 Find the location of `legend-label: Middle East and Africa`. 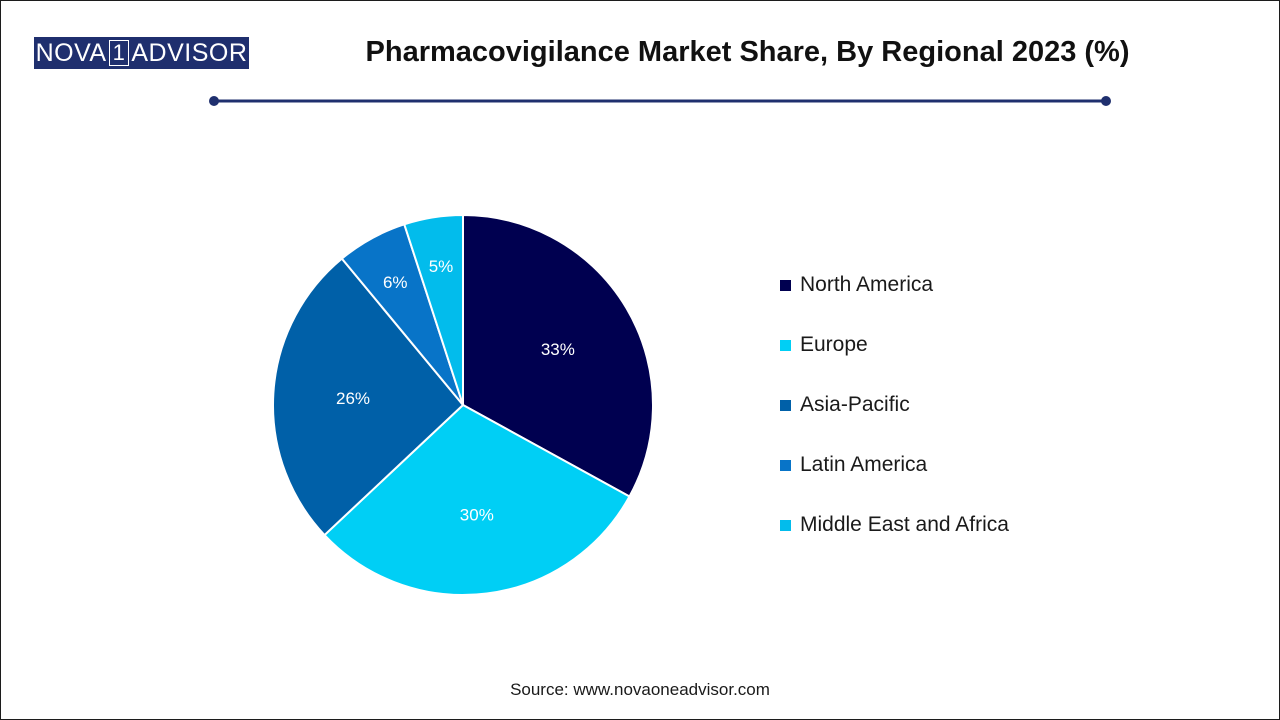

legend-label: Middle East and Africa is located at coordinates (904, 524).